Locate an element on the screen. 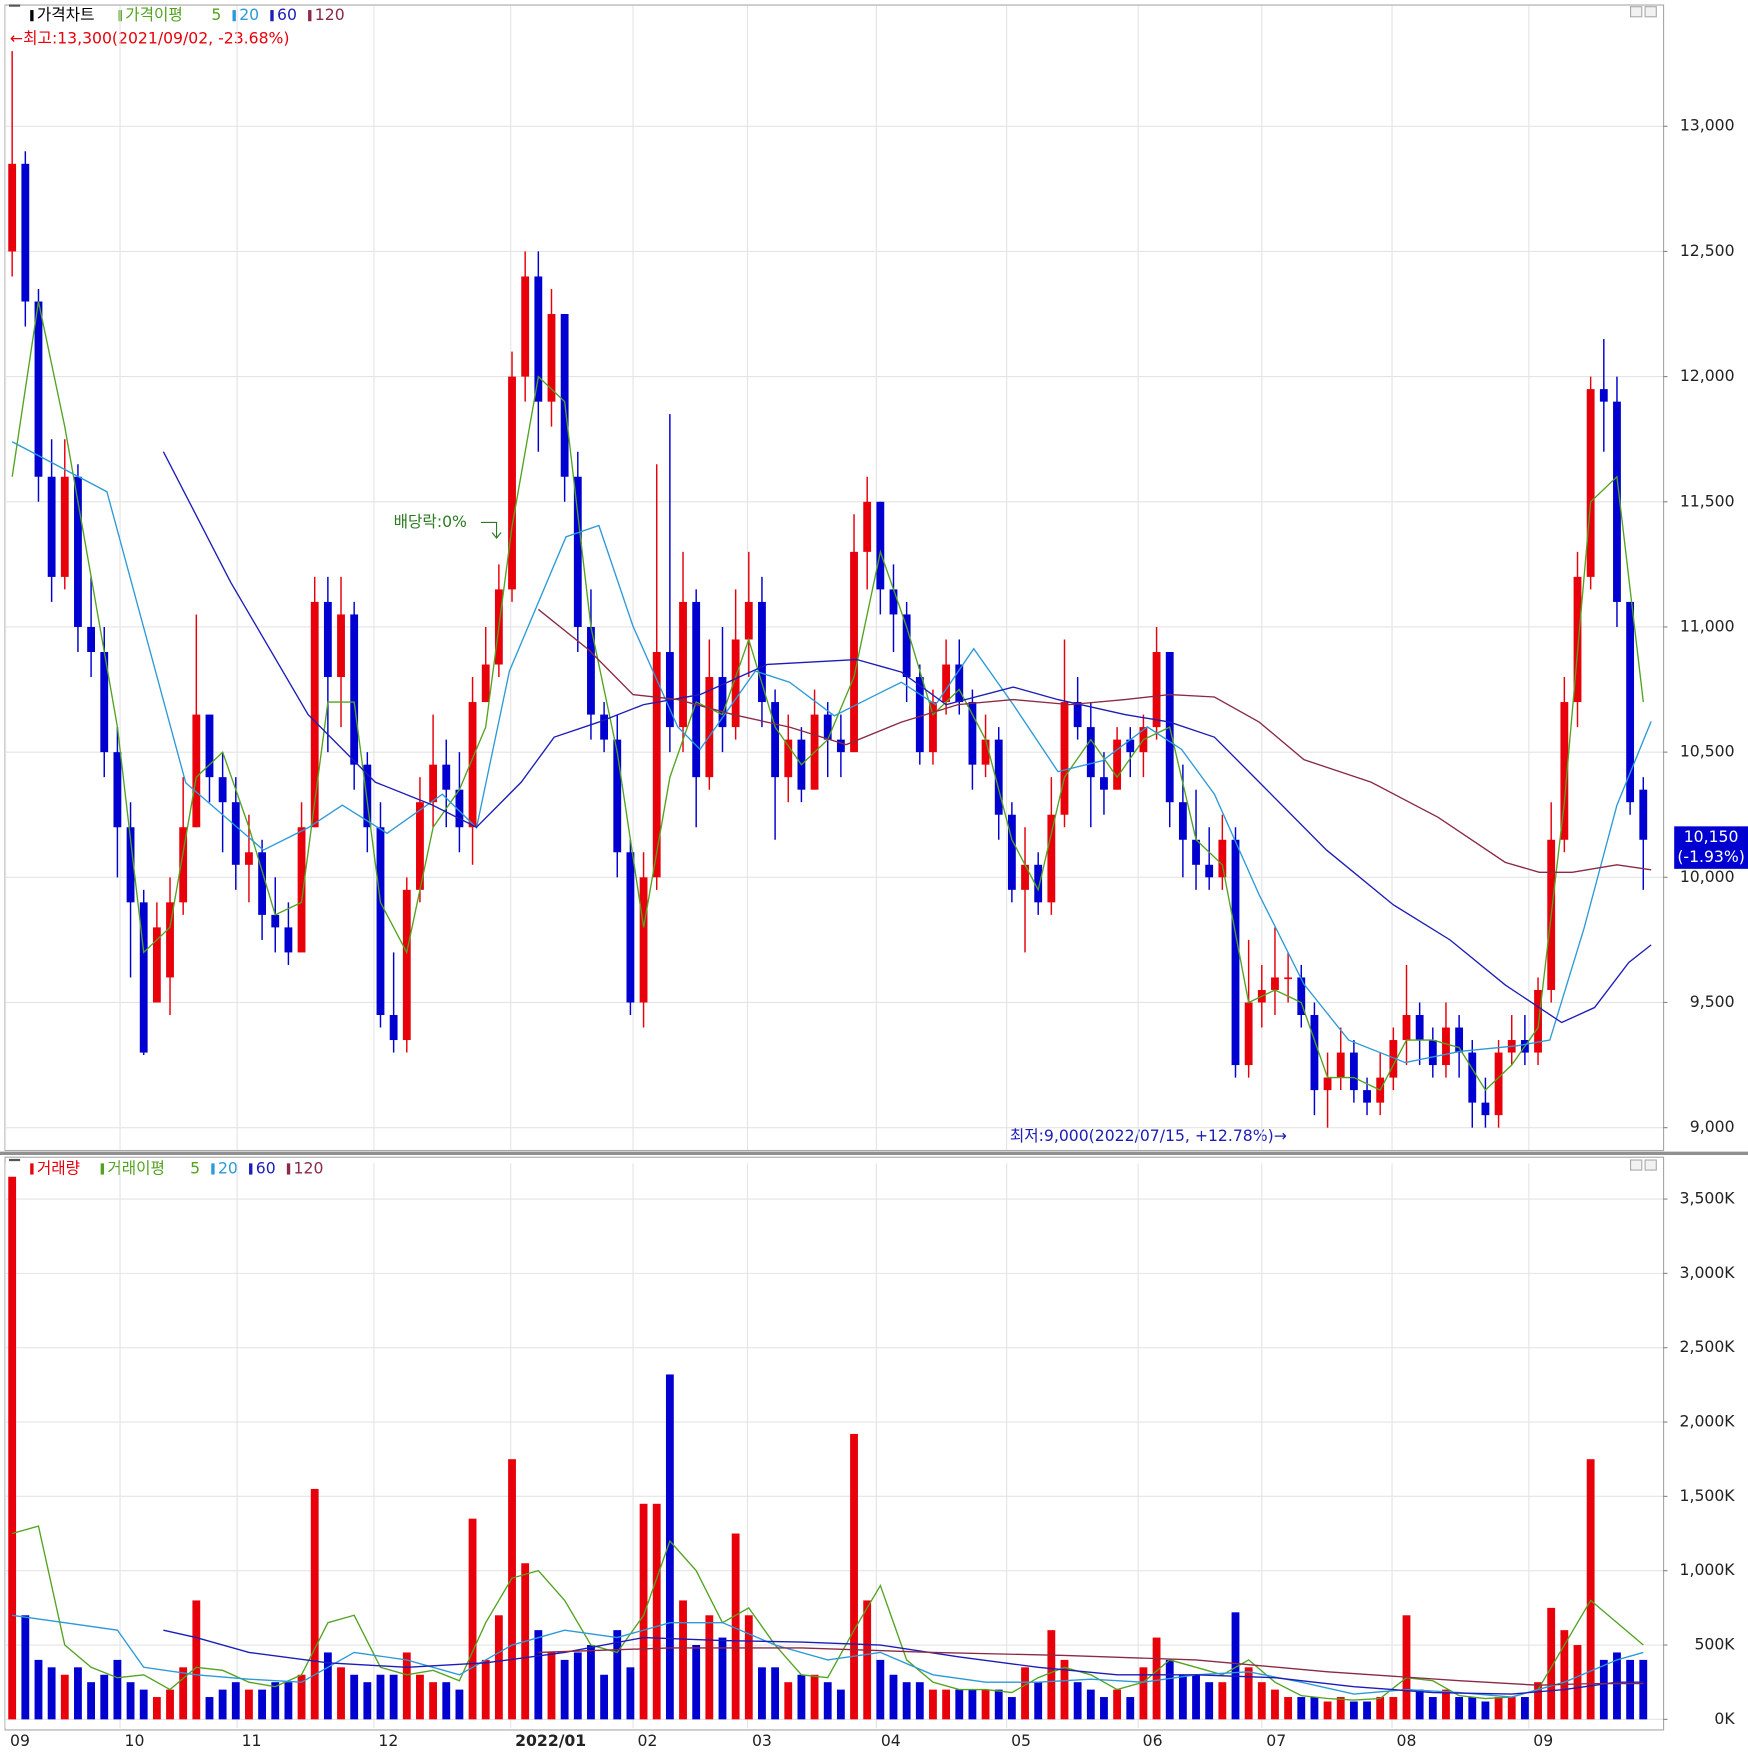 This screenshot has height=1754, width=1748. legend-title: 거래량 is located at coordinates (58, 1167).